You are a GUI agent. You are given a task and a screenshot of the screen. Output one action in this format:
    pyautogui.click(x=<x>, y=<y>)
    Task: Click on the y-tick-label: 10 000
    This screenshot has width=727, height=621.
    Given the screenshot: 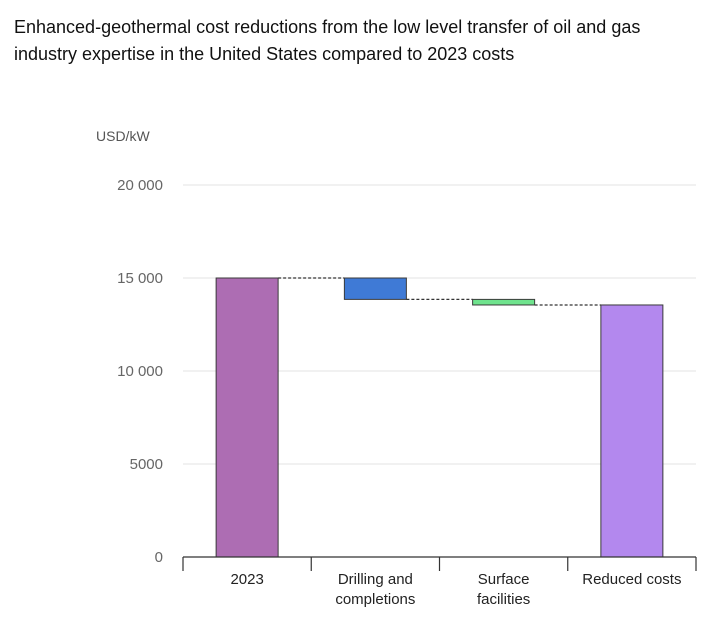 What is the action you would take?
    pyautogui.click(x=140, y=371)
    